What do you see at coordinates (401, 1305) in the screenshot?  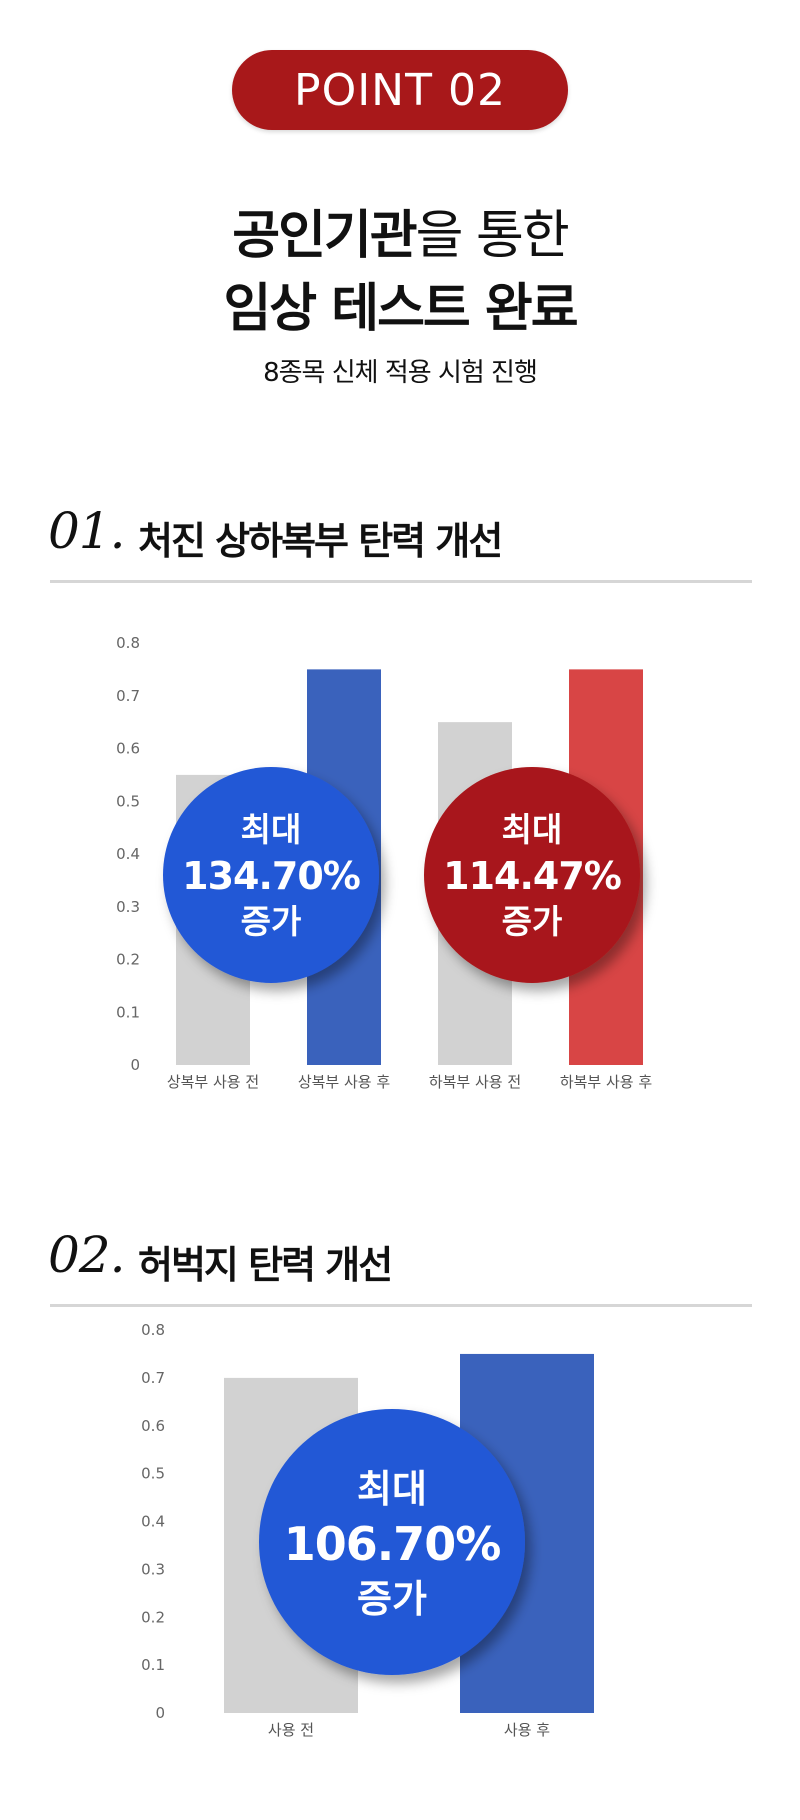 I see `section-2-divider` at bounding box center [401, 1305].